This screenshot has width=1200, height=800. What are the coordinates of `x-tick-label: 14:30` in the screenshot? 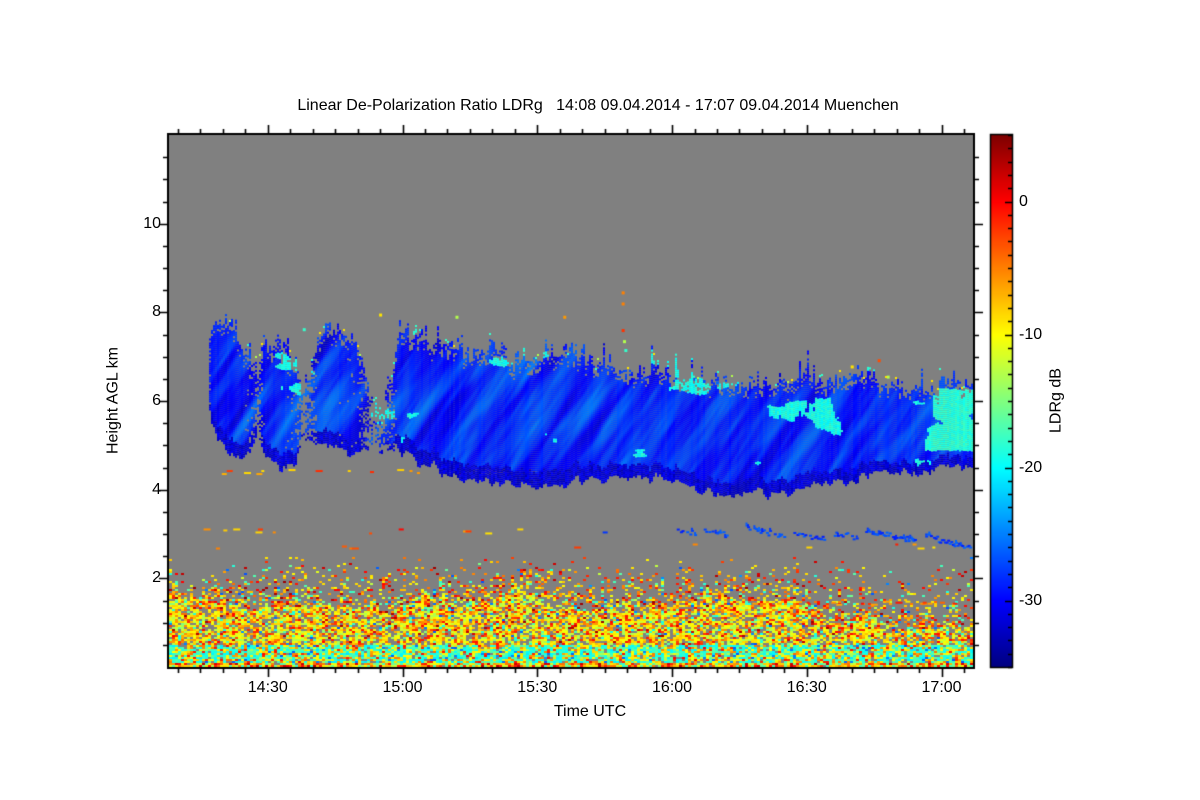 It's located at (267, 687).